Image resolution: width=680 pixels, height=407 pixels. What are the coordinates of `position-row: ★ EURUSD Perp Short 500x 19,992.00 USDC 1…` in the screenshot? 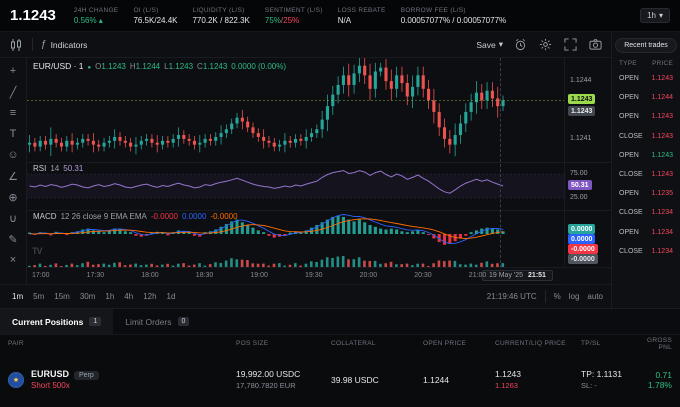 It's located at (340, 379).